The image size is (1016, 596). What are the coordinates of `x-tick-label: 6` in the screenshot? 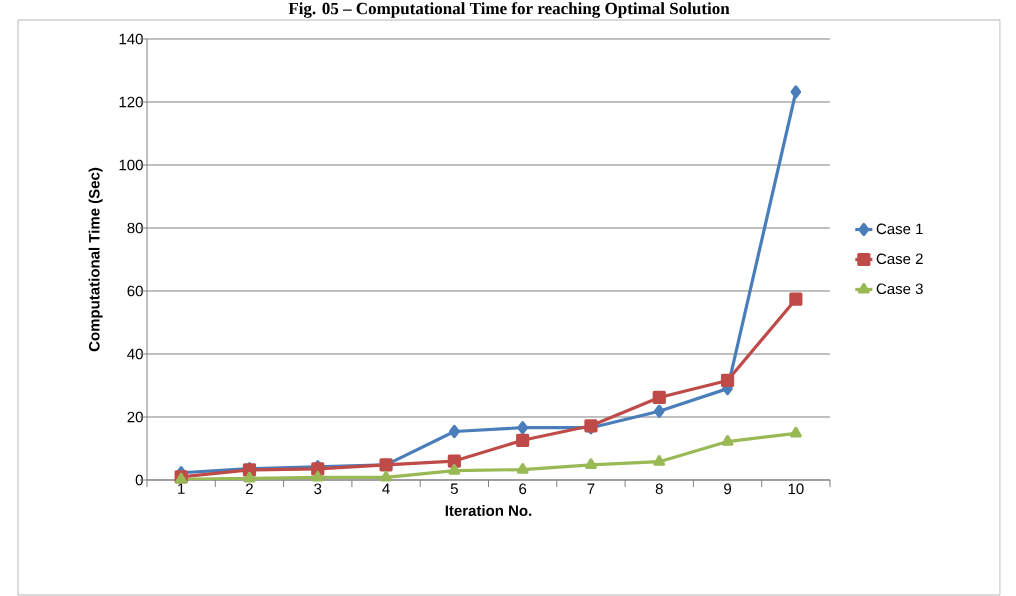 It's located at (523, 489).